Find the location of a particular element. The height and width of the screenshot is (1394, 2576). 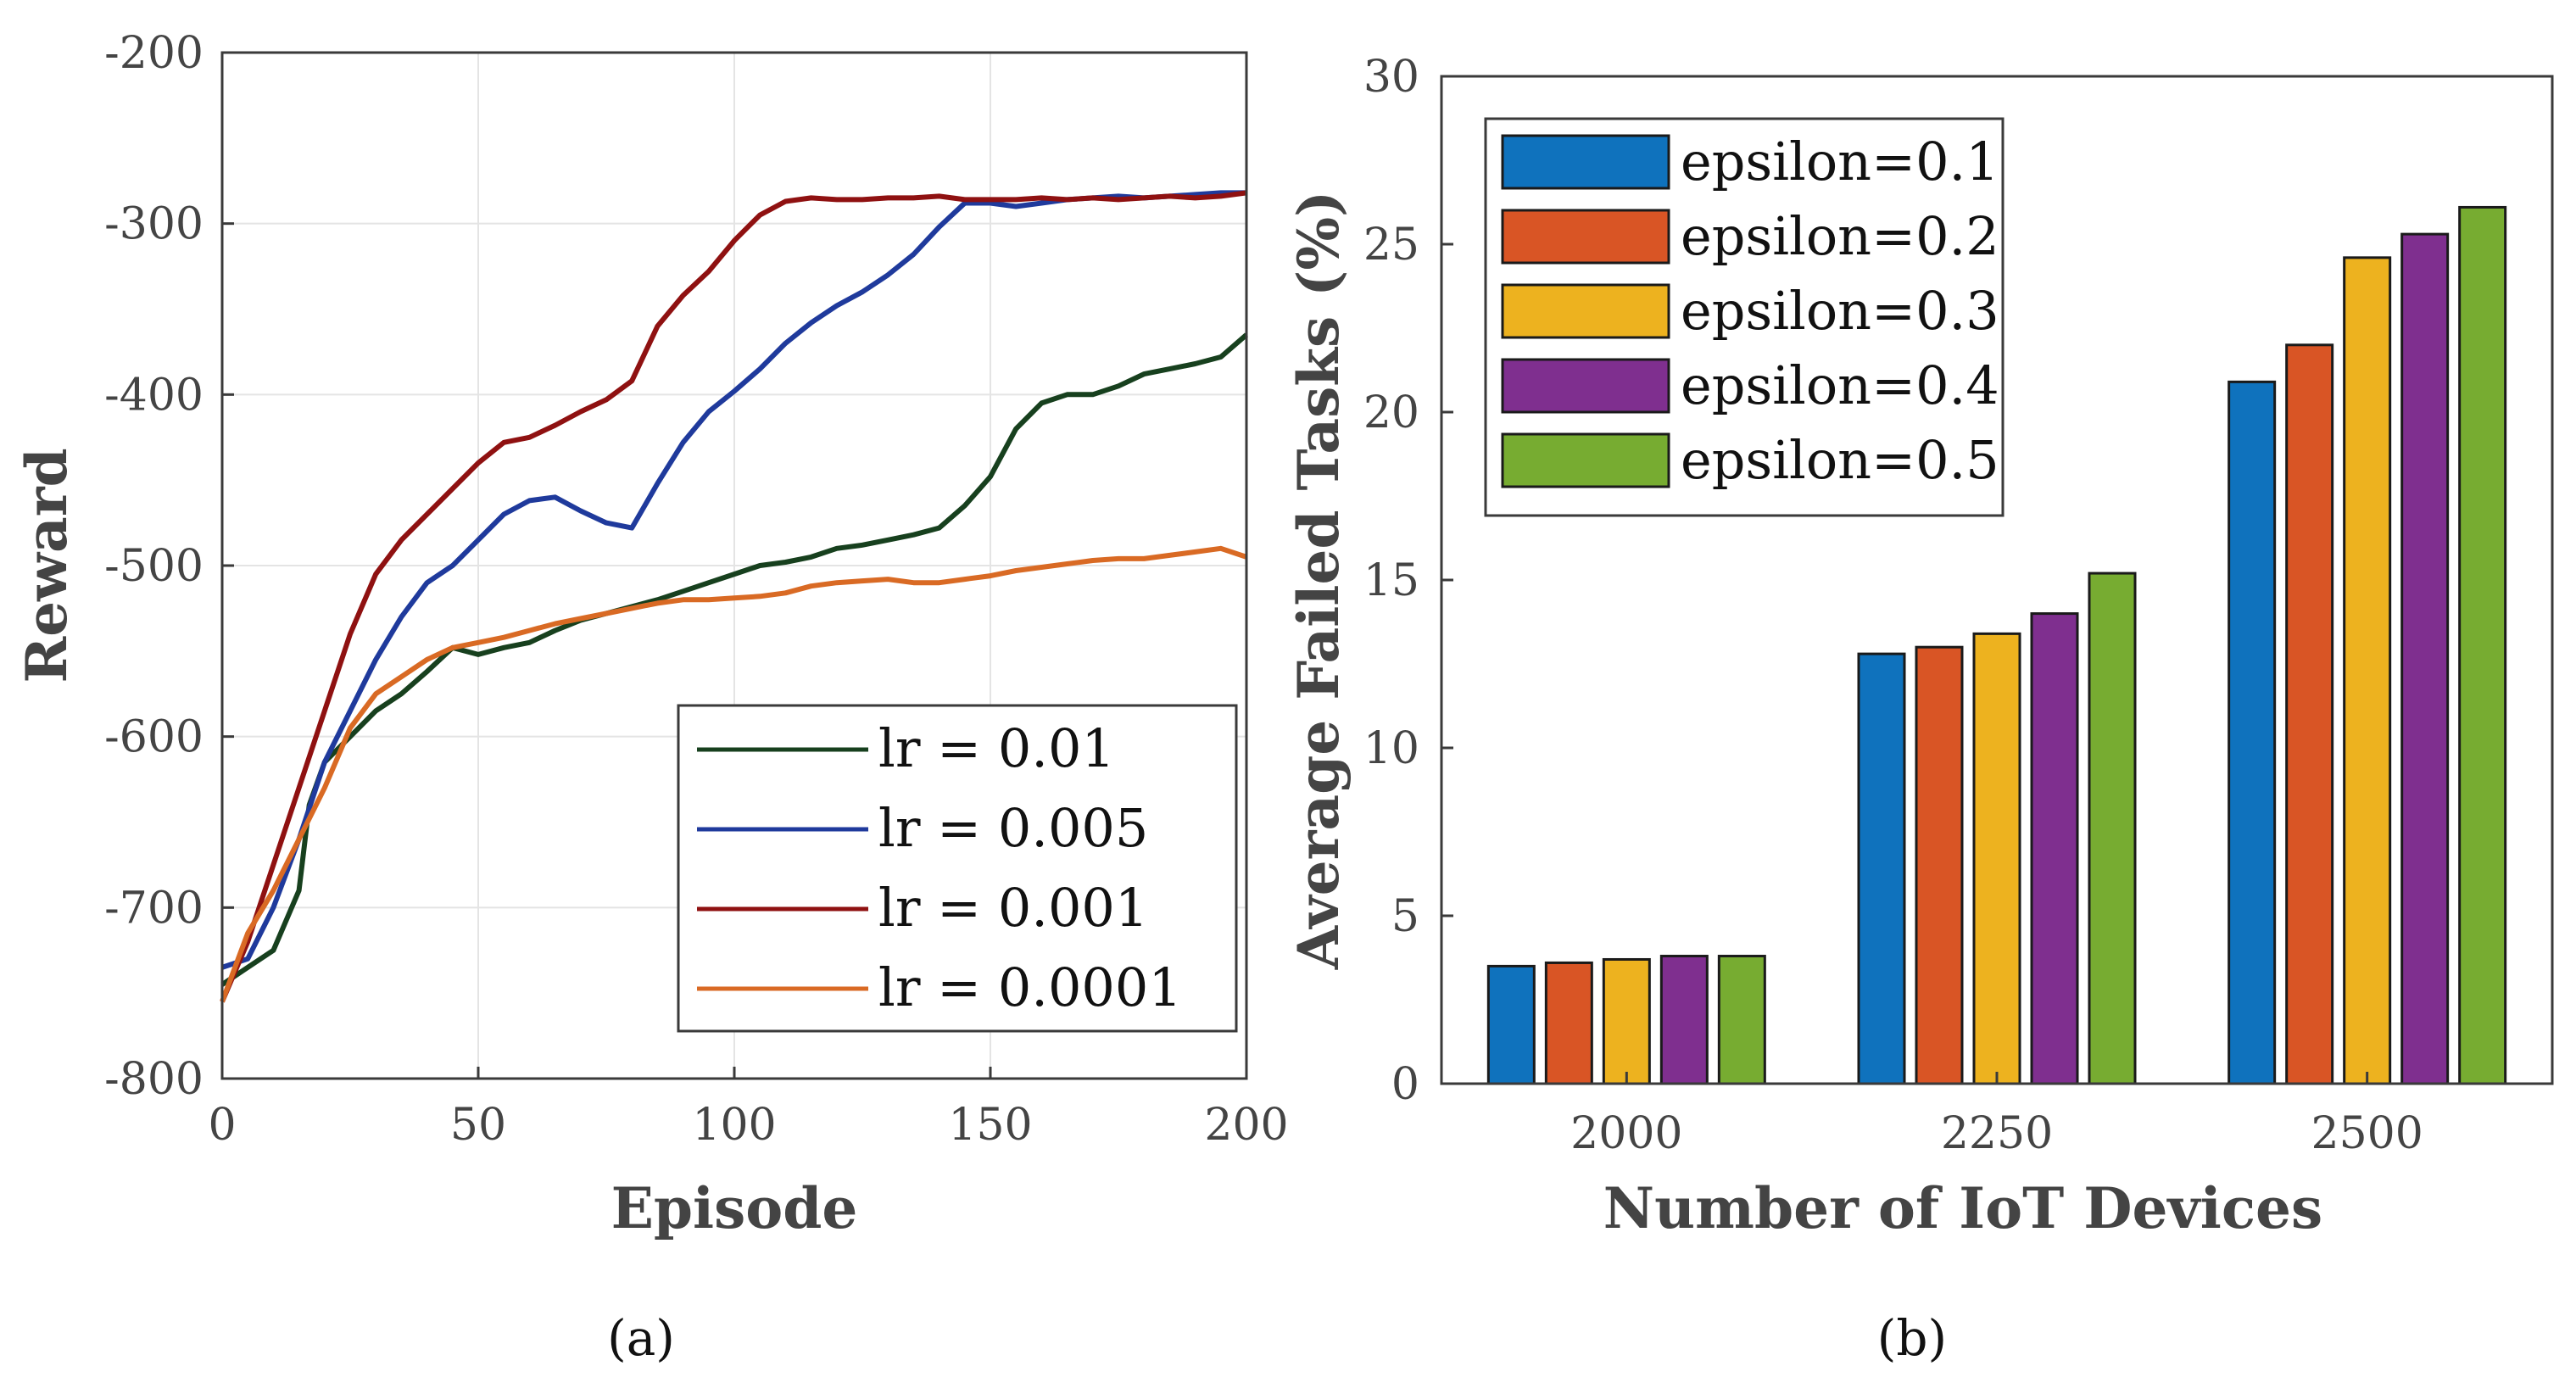

legend-label-3: lr = 0.0001 is located at coordinates (1030, 987).